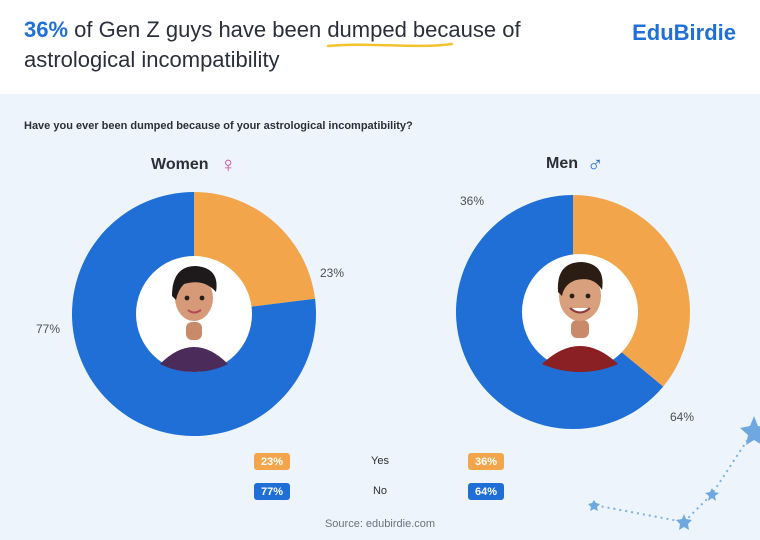 Image resolution: width=760 pixels, height=540 pixels. What do you see at coordinates (272, 461) in the screenshot?
I see `legend-women-yes: 23%` at bounding box center [272, 461].